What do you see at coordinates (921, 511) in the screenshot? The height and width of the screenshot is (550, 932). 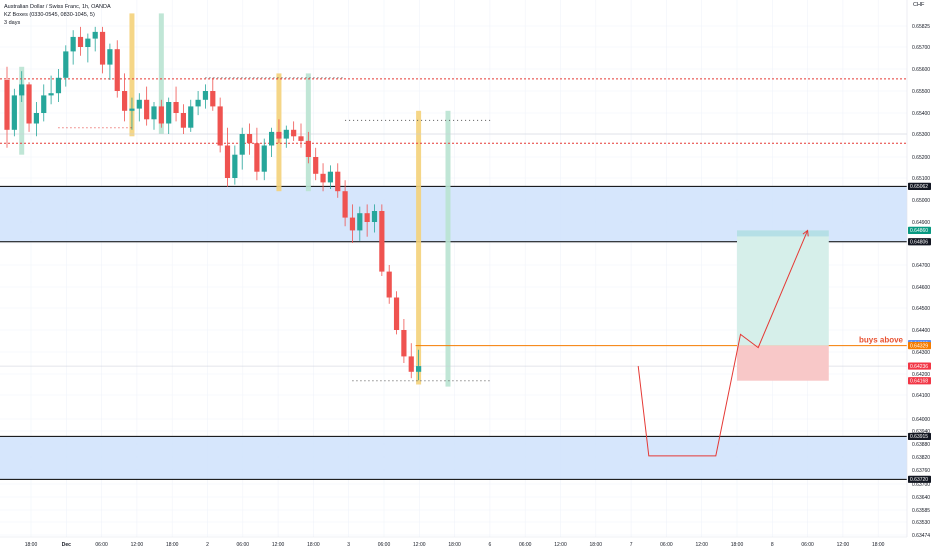 I see `y-tick-label: 0.63585` at bounding box center [921, 511].